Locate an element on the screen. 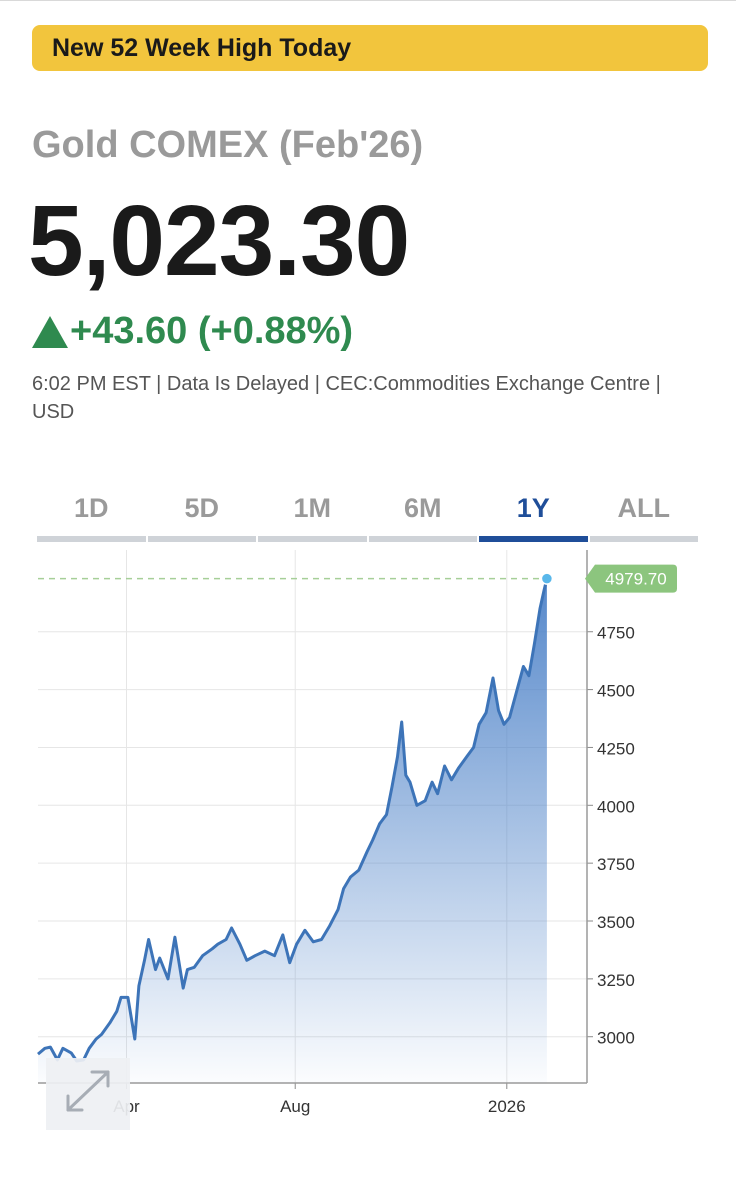 Image resolution: width=736 pixels, height=1200 pixels. price-change: +43.60 (+0.88%) is located at coordinates (192, 331).